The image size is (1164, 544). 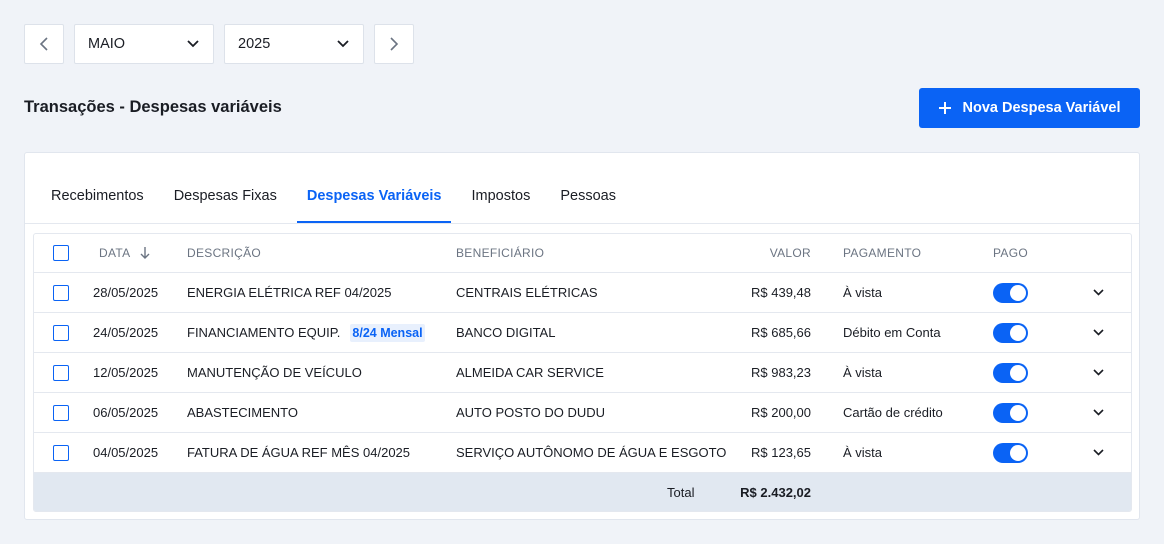 What do you see at coordinates (254, 44) in the screenshot?
I see `year-select-value: 2025` at bounding box center [254, 44].